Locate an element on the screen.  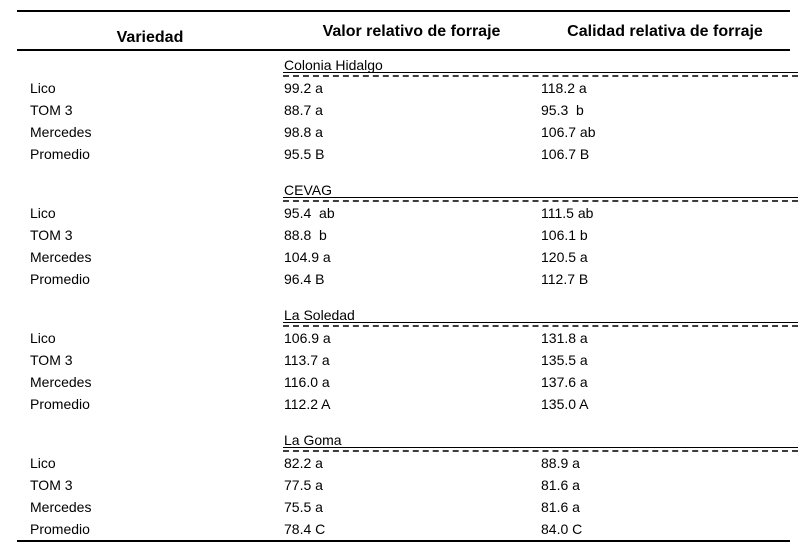
table-row: Mercedes 104.9 a 120.5 a is located at coordinates (399, 260).